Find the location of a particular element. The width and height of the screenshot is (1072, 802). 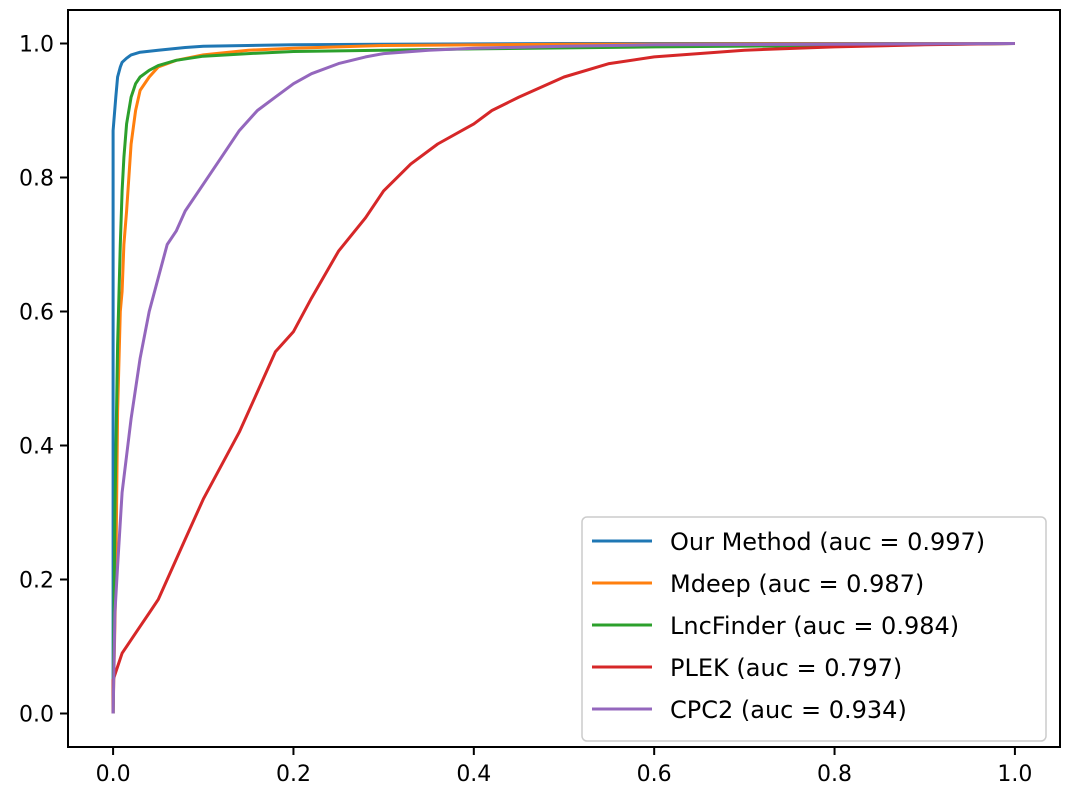

y-tick-label: 0.6 is located at coordinates (36, 313).